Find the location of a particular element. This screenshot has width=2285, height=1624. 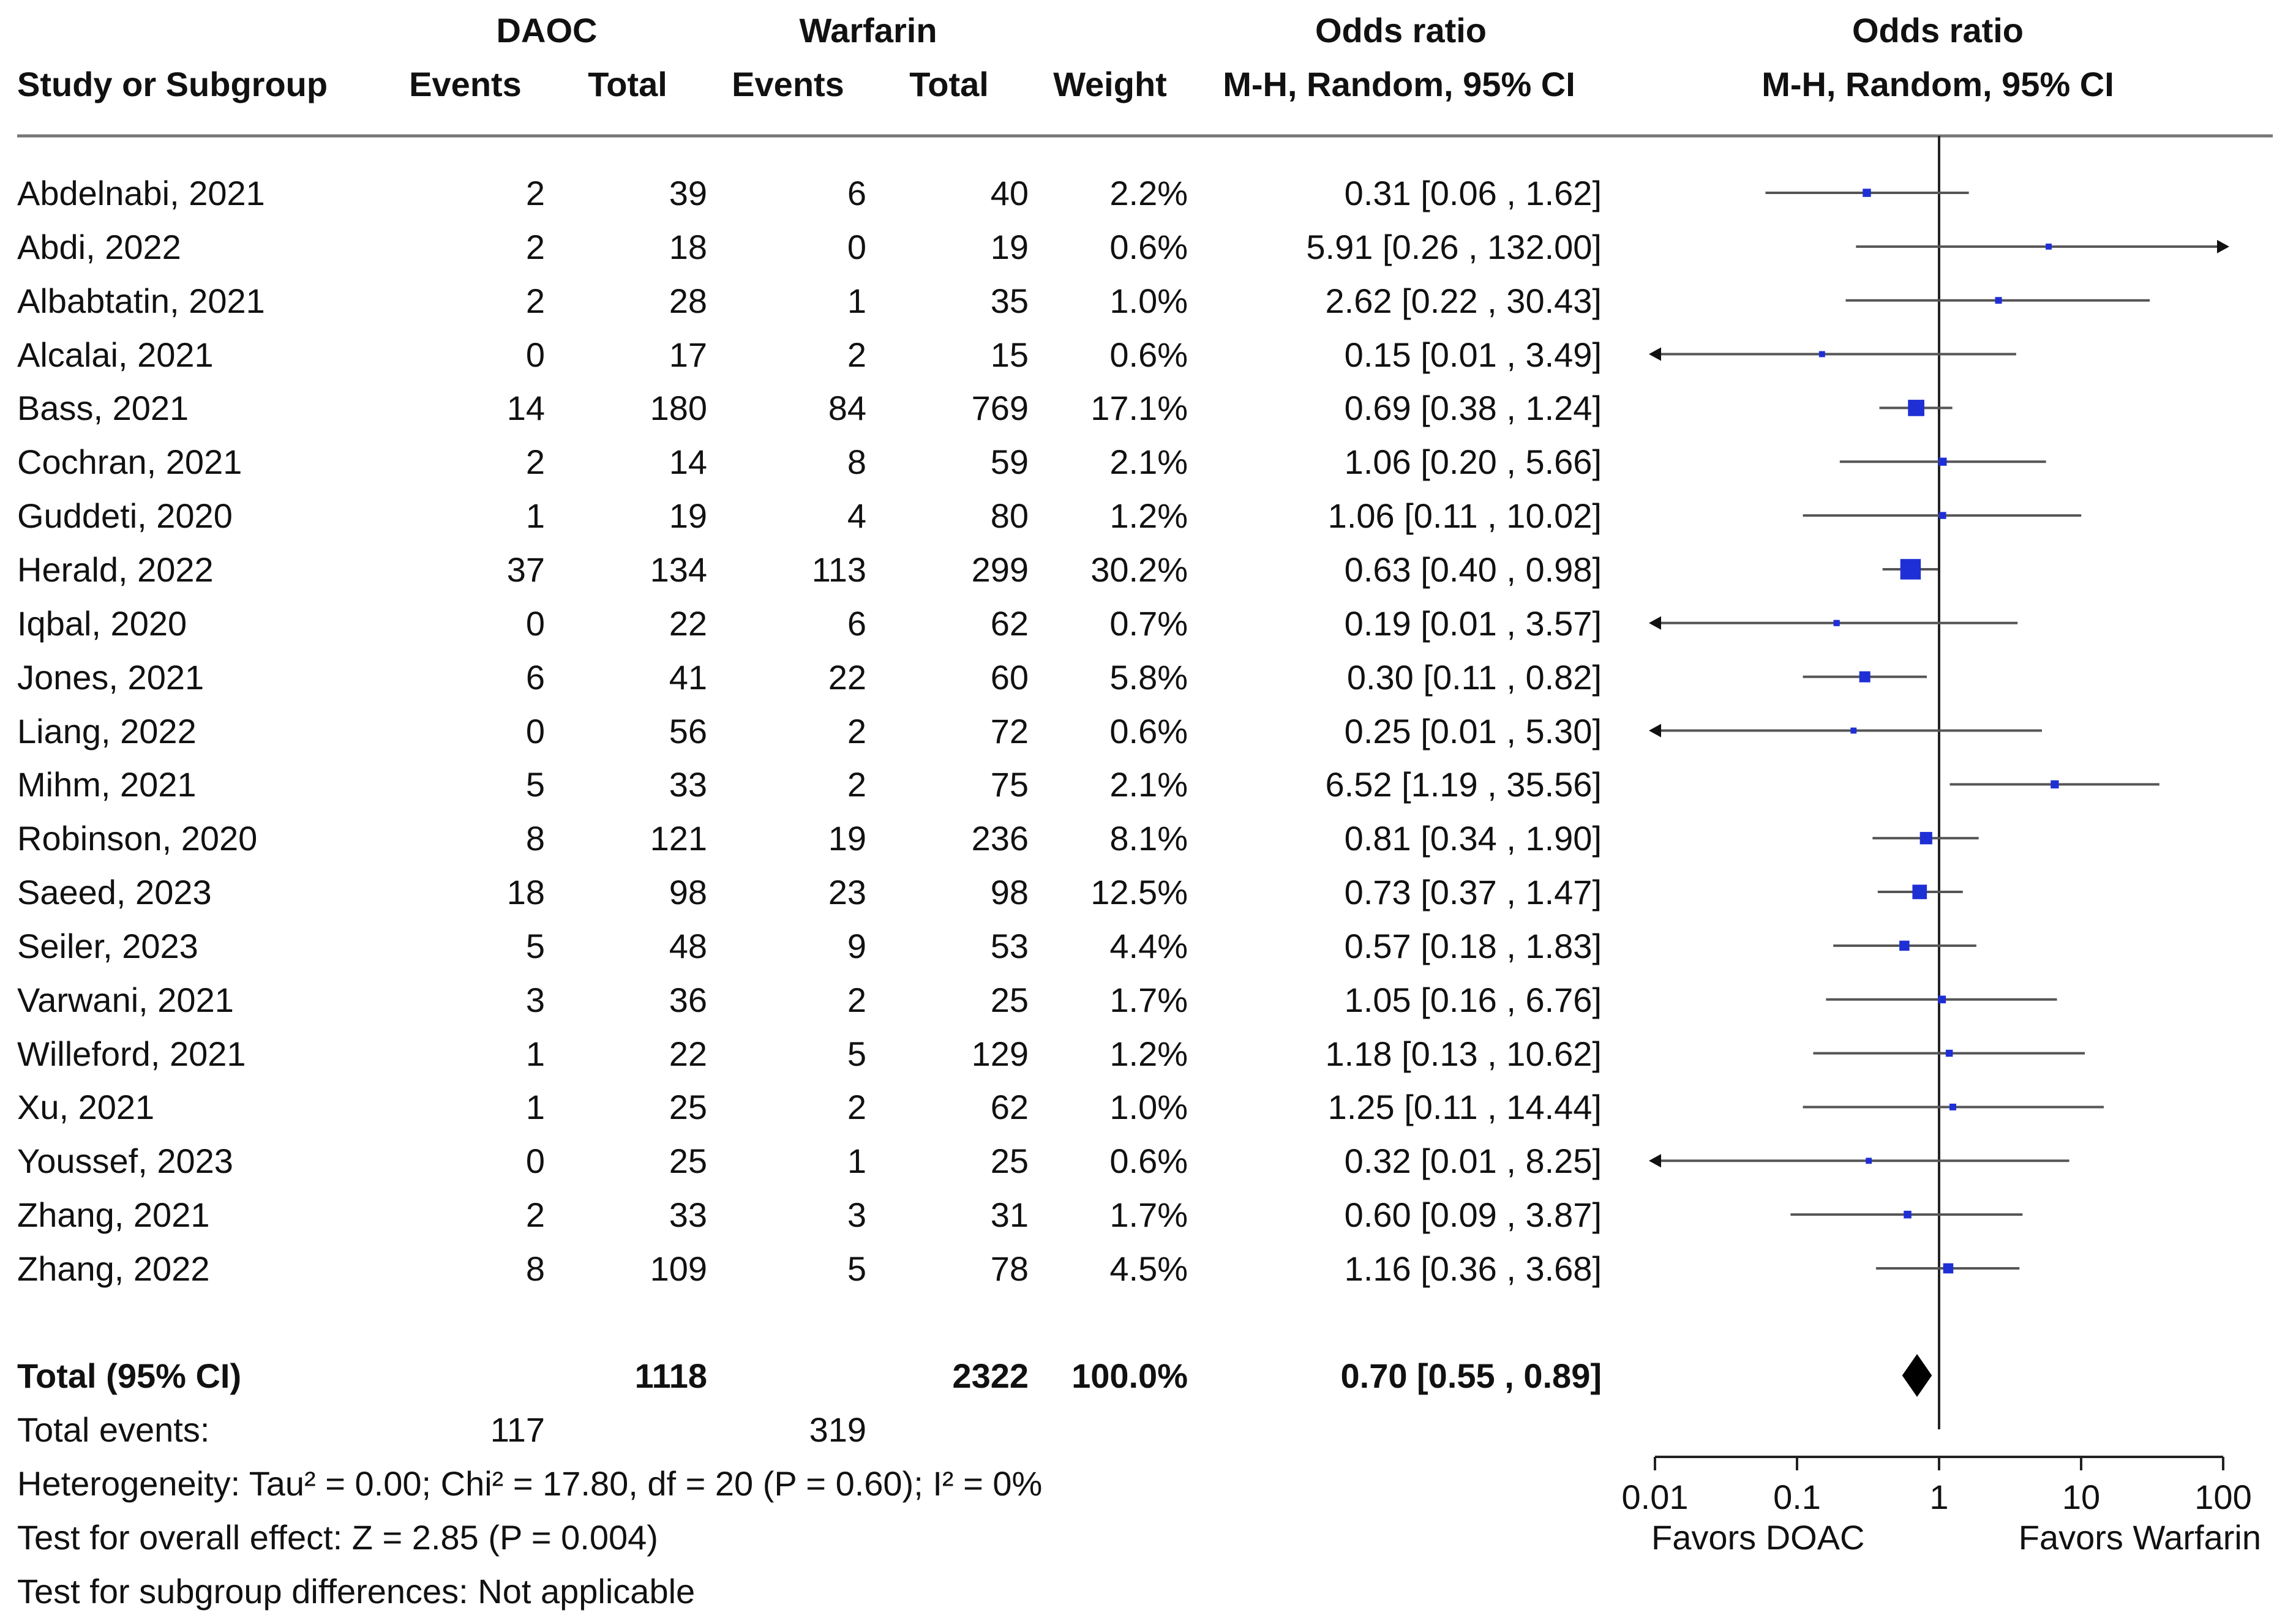

total-daoc: 17 is located at coordinates (688, 354).